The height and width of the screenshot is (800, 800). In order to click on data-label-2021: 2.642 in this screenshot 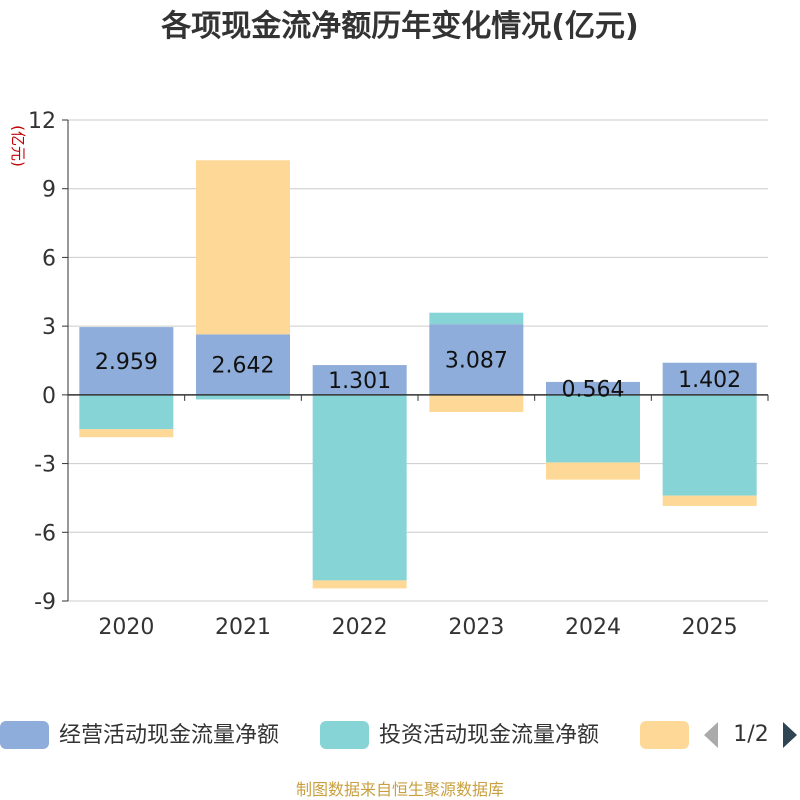, I will do `click(243, 366)`.